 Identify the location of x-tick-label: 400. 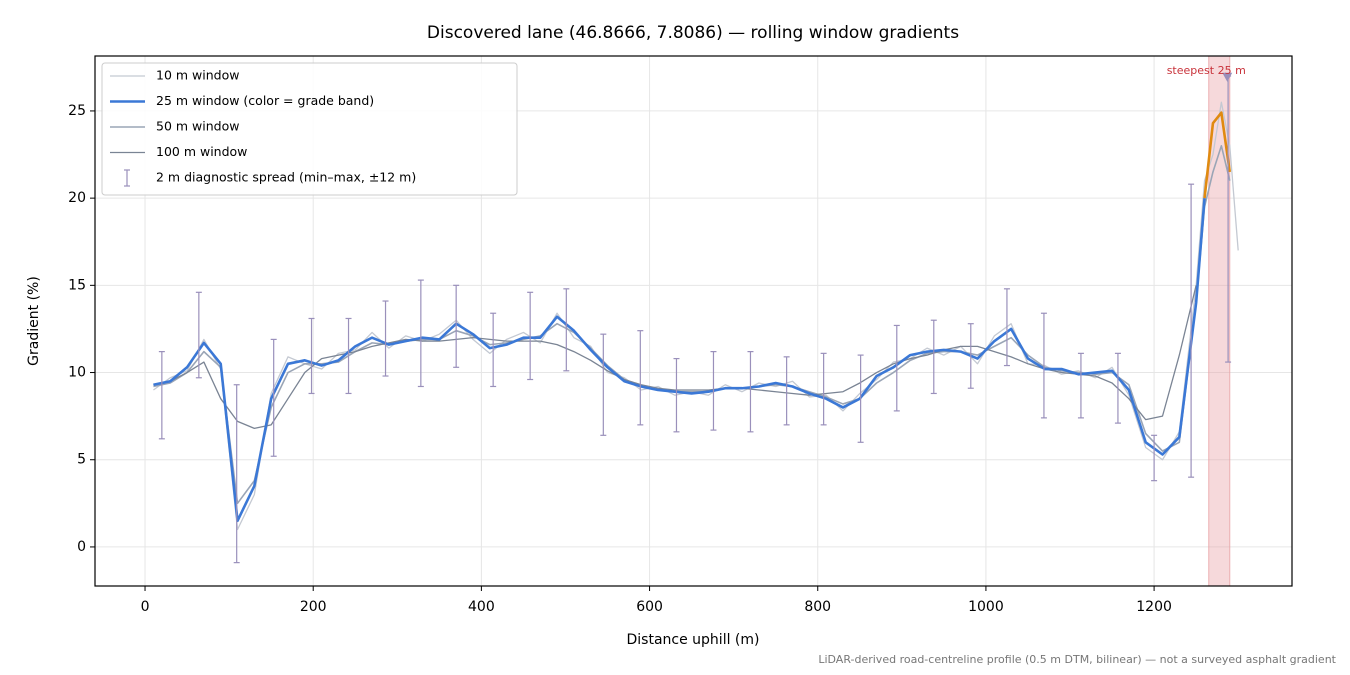
(481, 607).